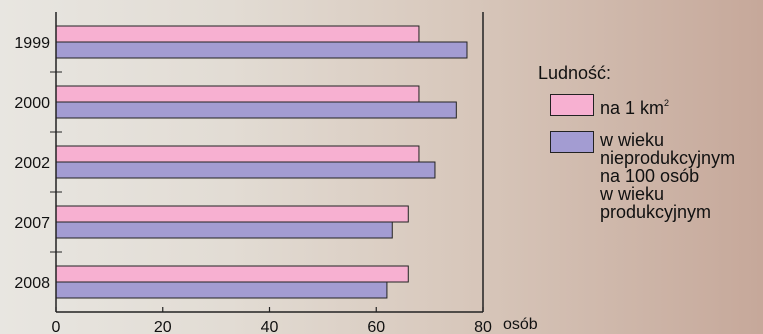 The height and width of the screenshot is (334, 763). I want to click on x-axis-unit: osób, so click(520, 324).